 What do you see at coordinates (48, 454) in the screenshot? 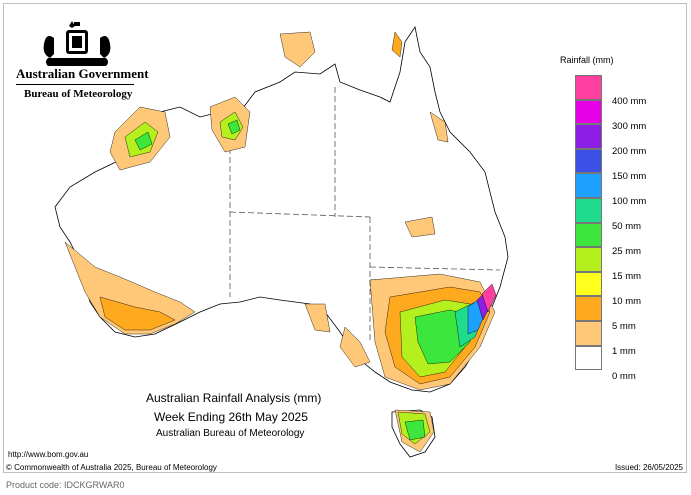
I see `bom-url-link: http://www.bom.gov.au` at bounding box center [48, 454].